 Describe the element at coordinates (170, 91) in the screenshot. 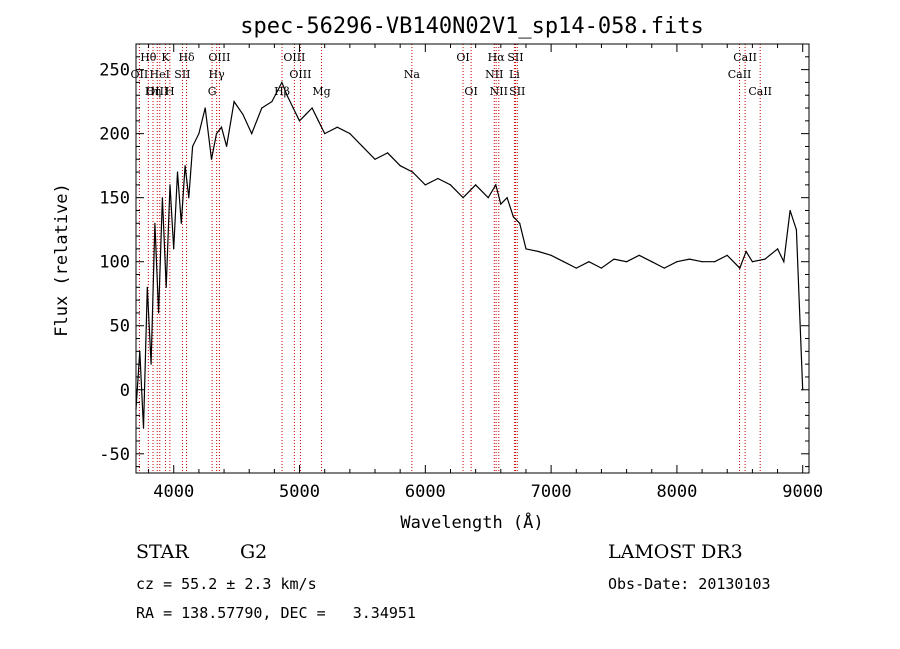

I see `spectral-line-label: H` at that location.